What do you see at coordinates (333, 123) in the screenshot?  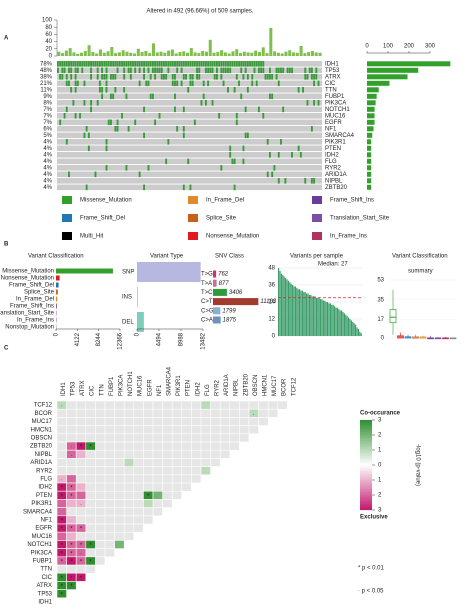 I see `gene-label: EGFR` at bounding box center [333, 123].